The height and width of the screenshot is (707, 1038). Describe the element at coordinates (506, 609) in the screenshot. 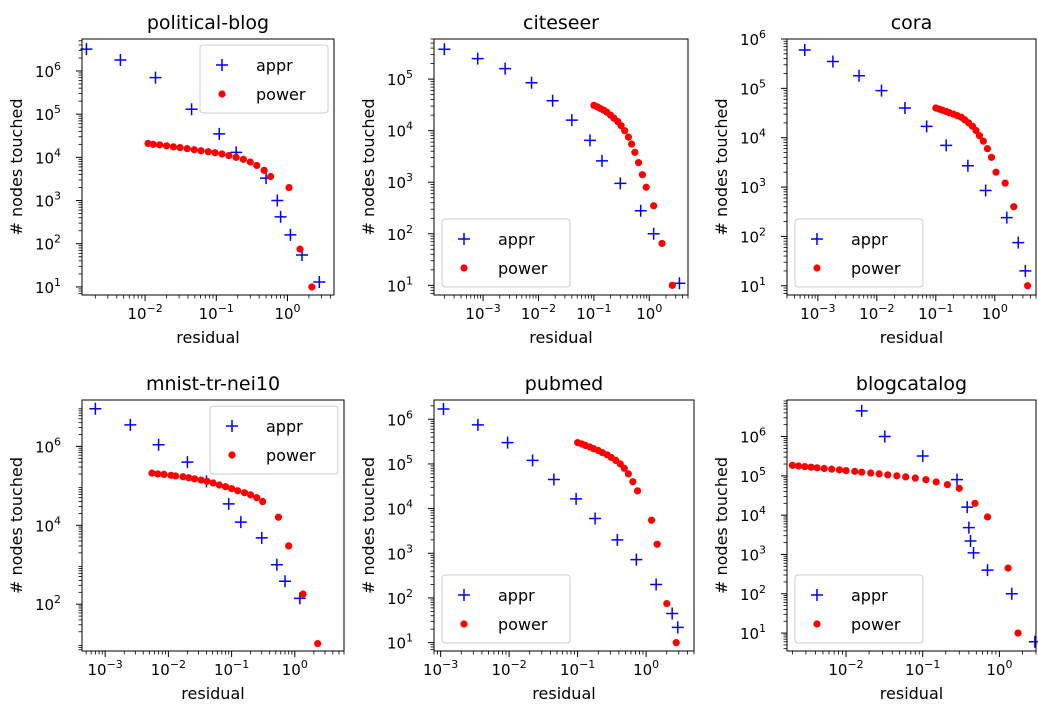

I see `legend-box` at that location.